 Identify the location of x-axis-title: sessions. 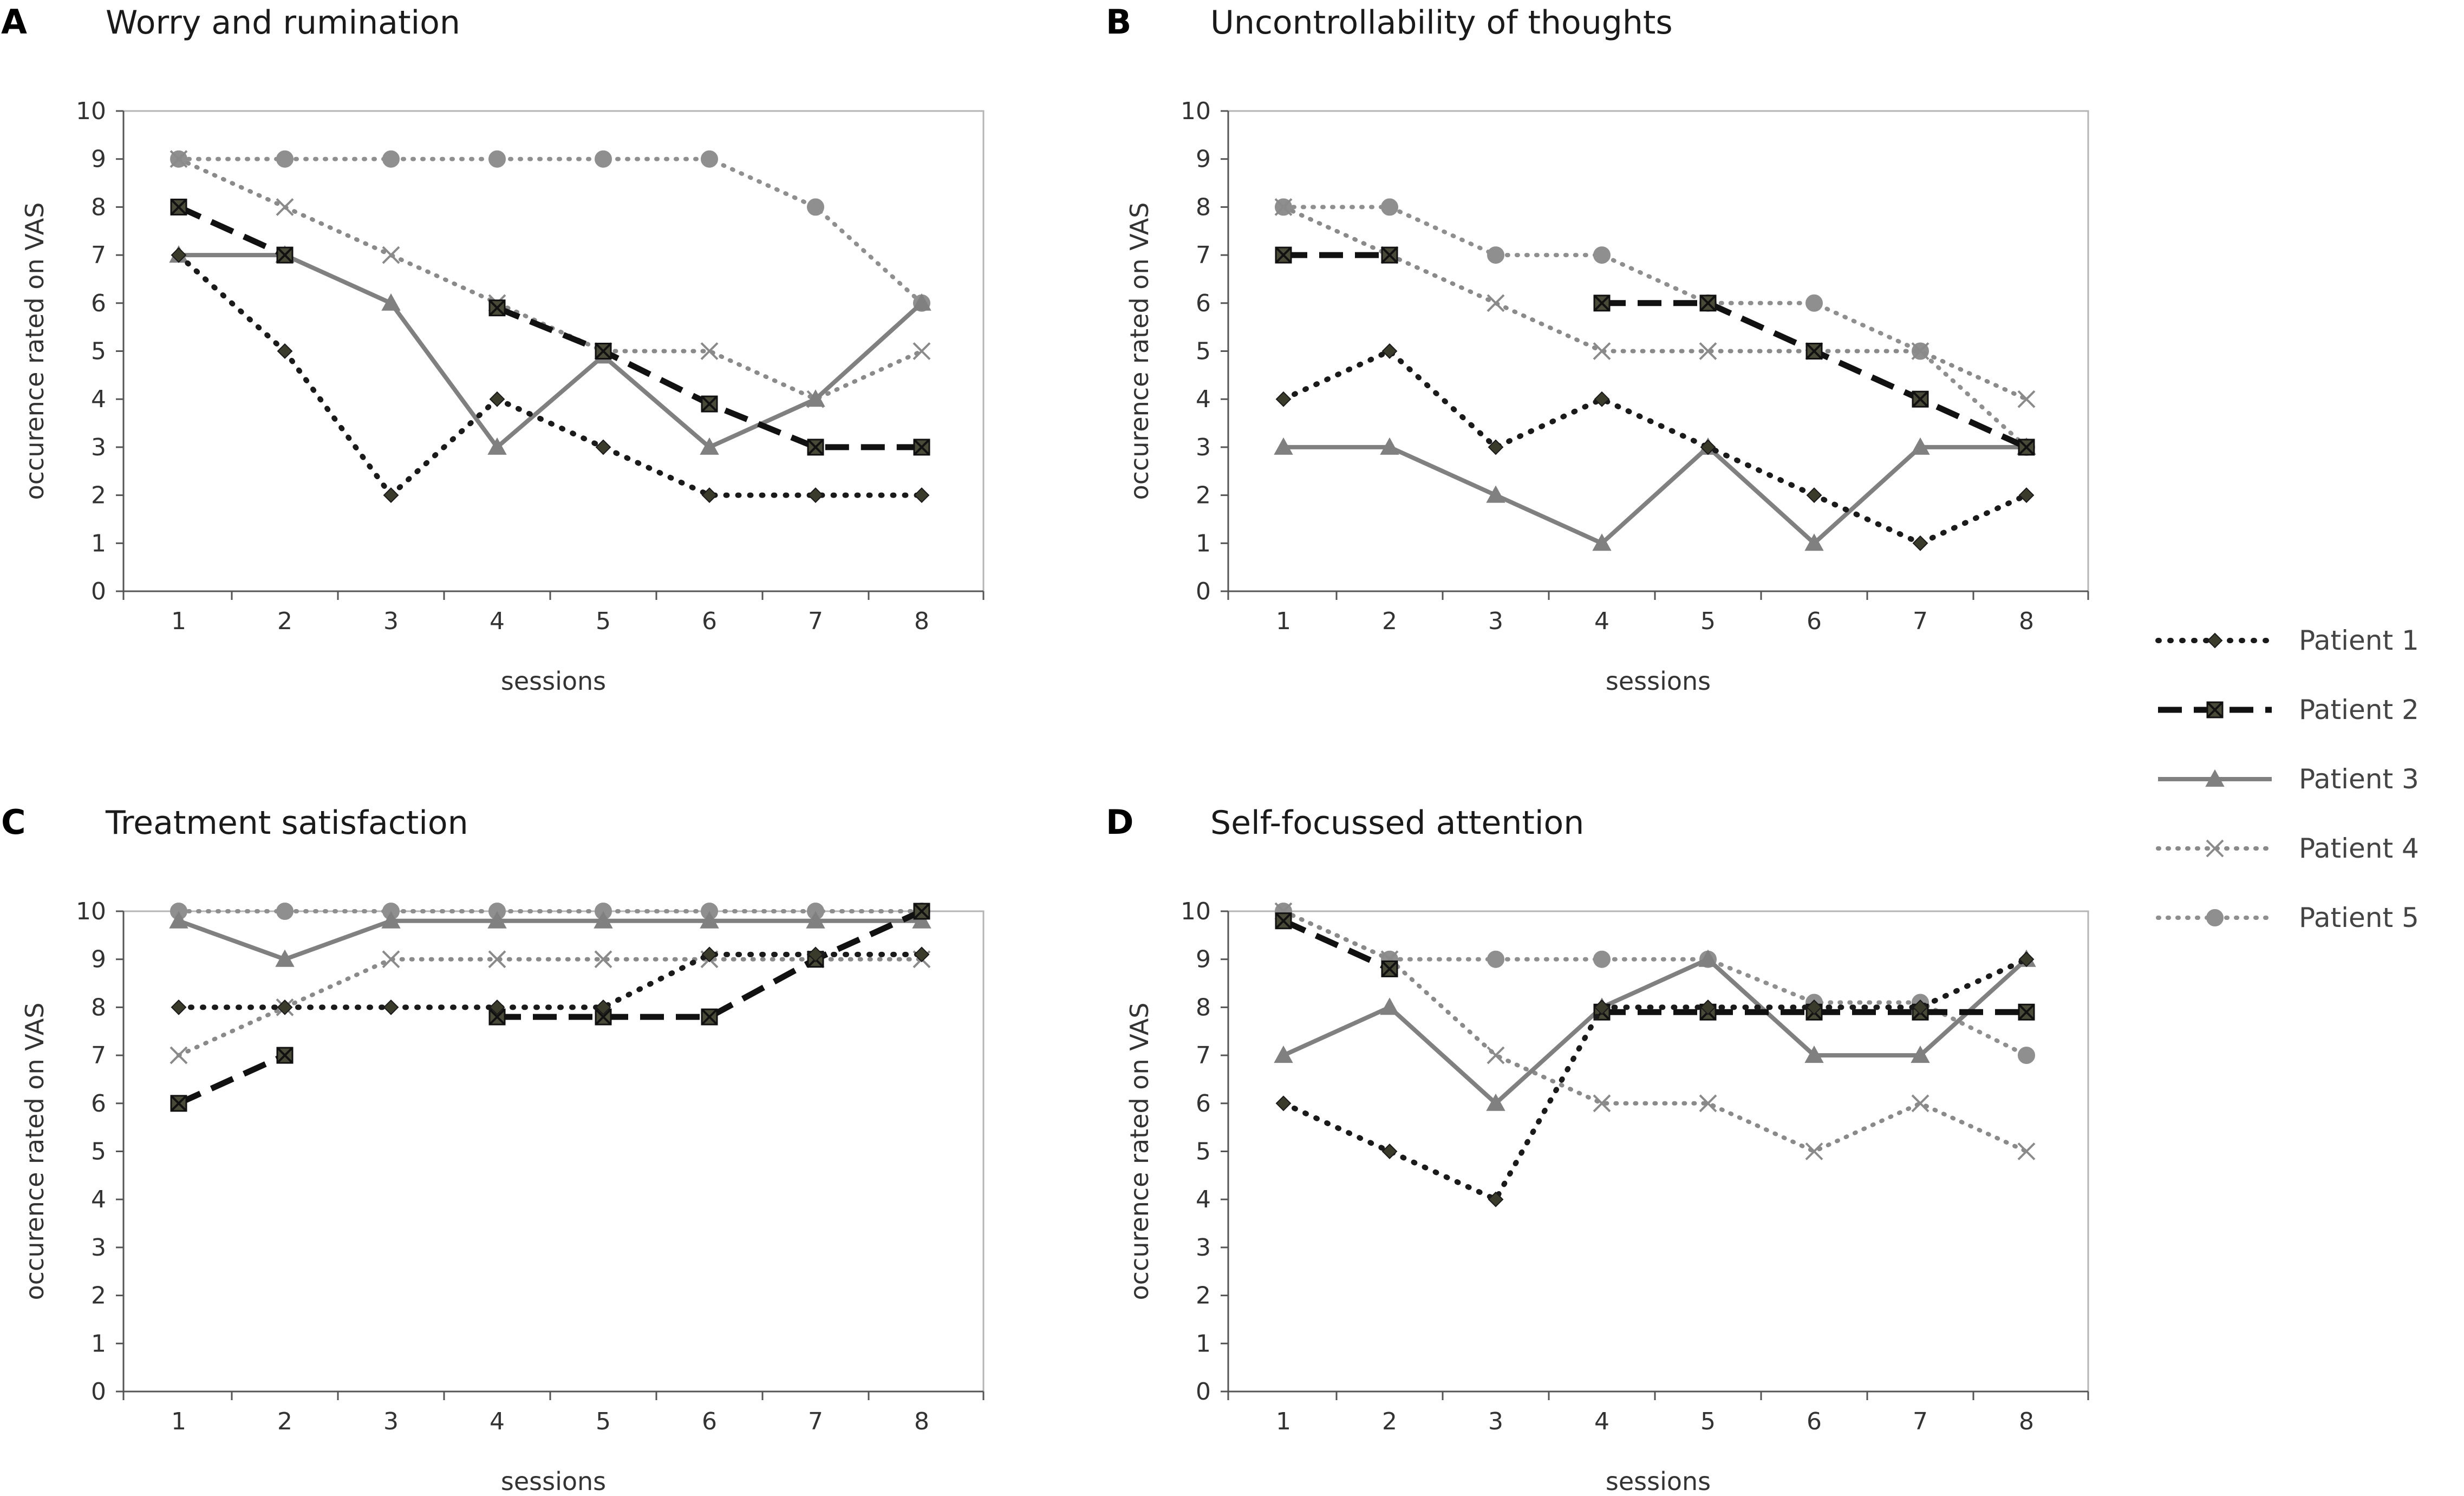
(553, 681).